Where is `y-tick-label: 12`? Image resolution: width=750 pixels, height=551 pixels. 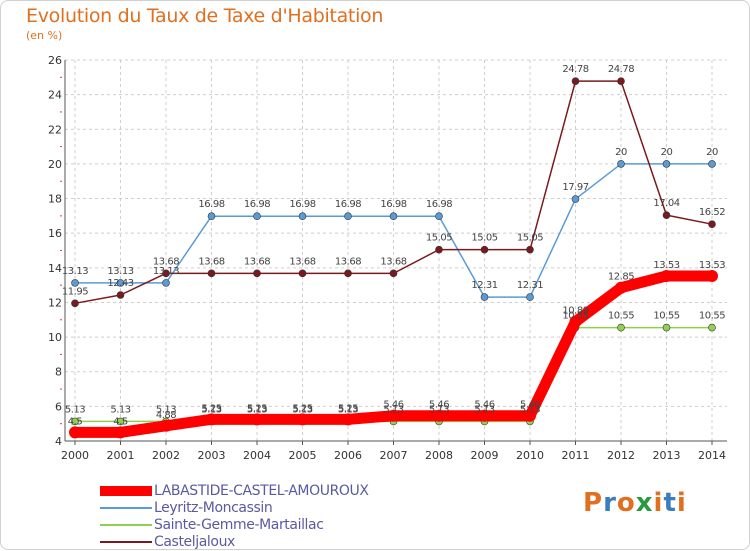 y-tick-label: 12 is located at coordinates (55, 302).